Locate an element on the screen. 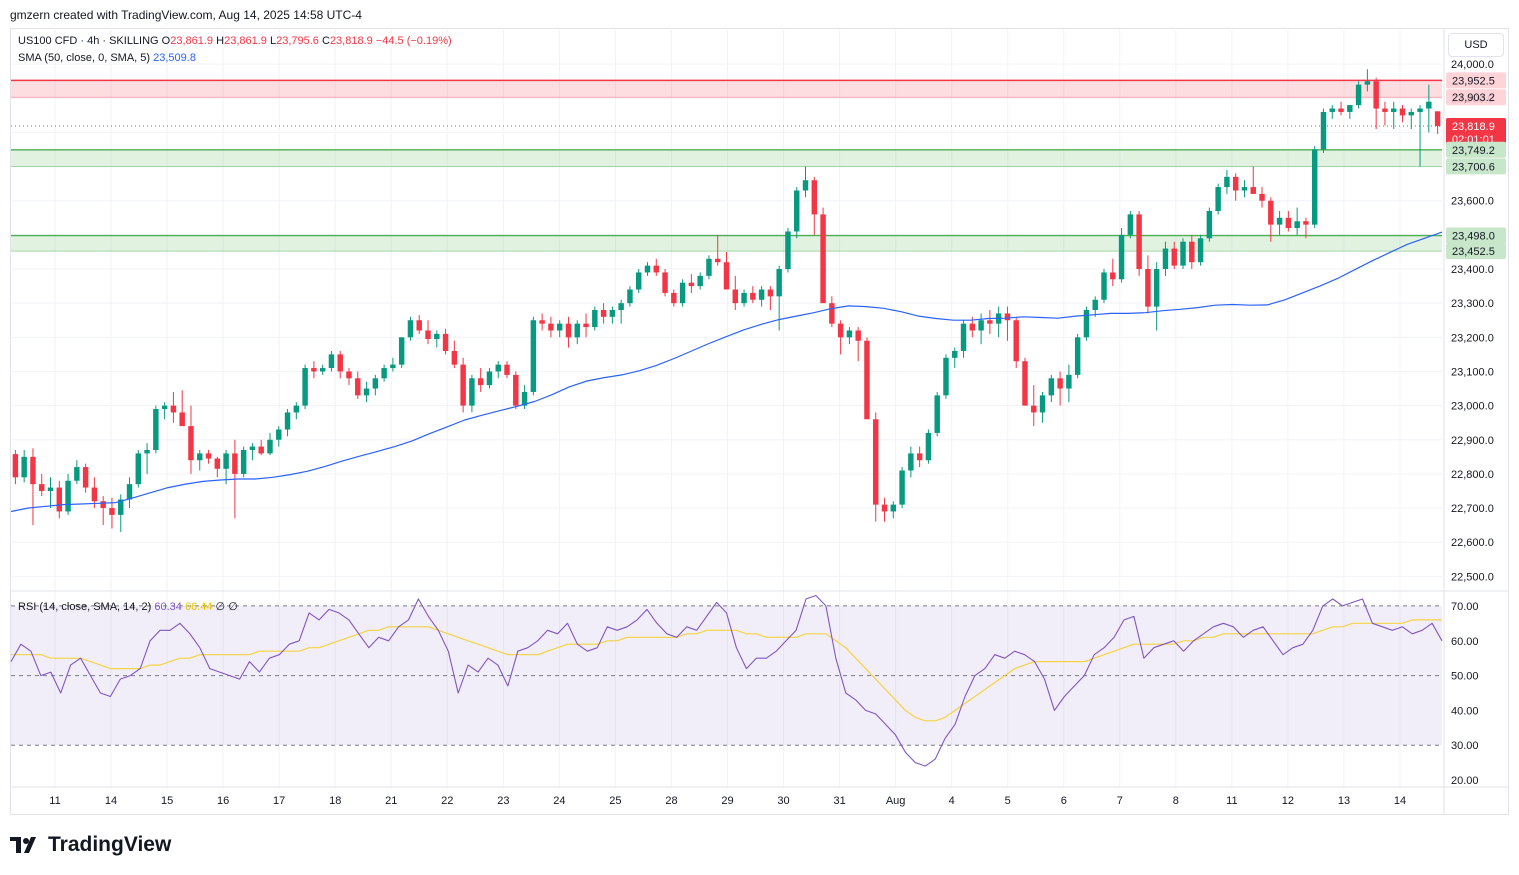 The height and width of the screenshot is (875, 1519). time-tick-label: 4 is located at coordinates (952, 801).